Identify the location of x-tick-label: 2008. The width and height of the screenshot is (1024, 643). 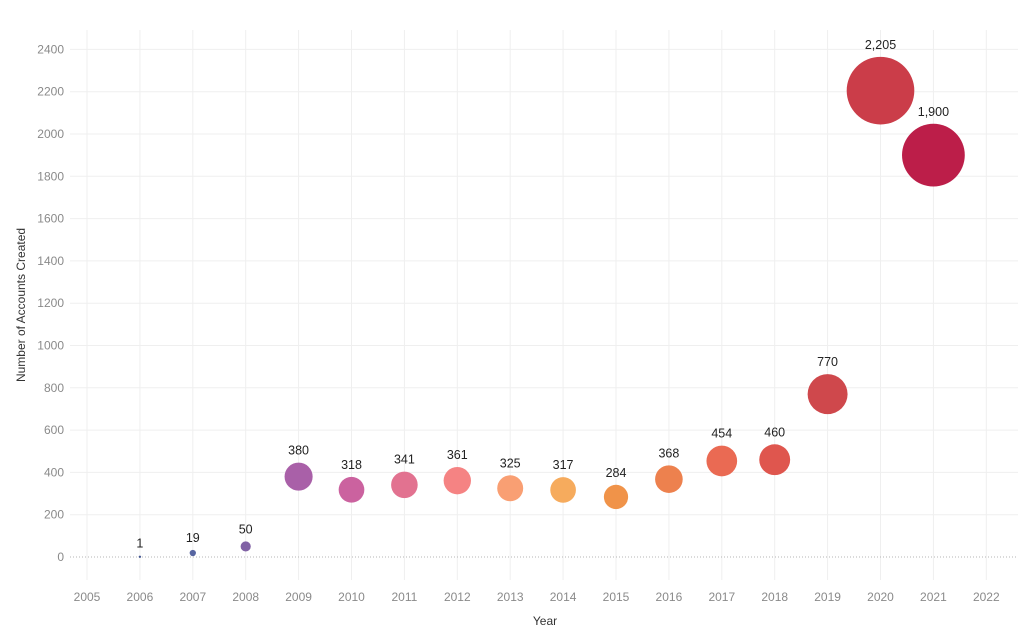
(245, 597).